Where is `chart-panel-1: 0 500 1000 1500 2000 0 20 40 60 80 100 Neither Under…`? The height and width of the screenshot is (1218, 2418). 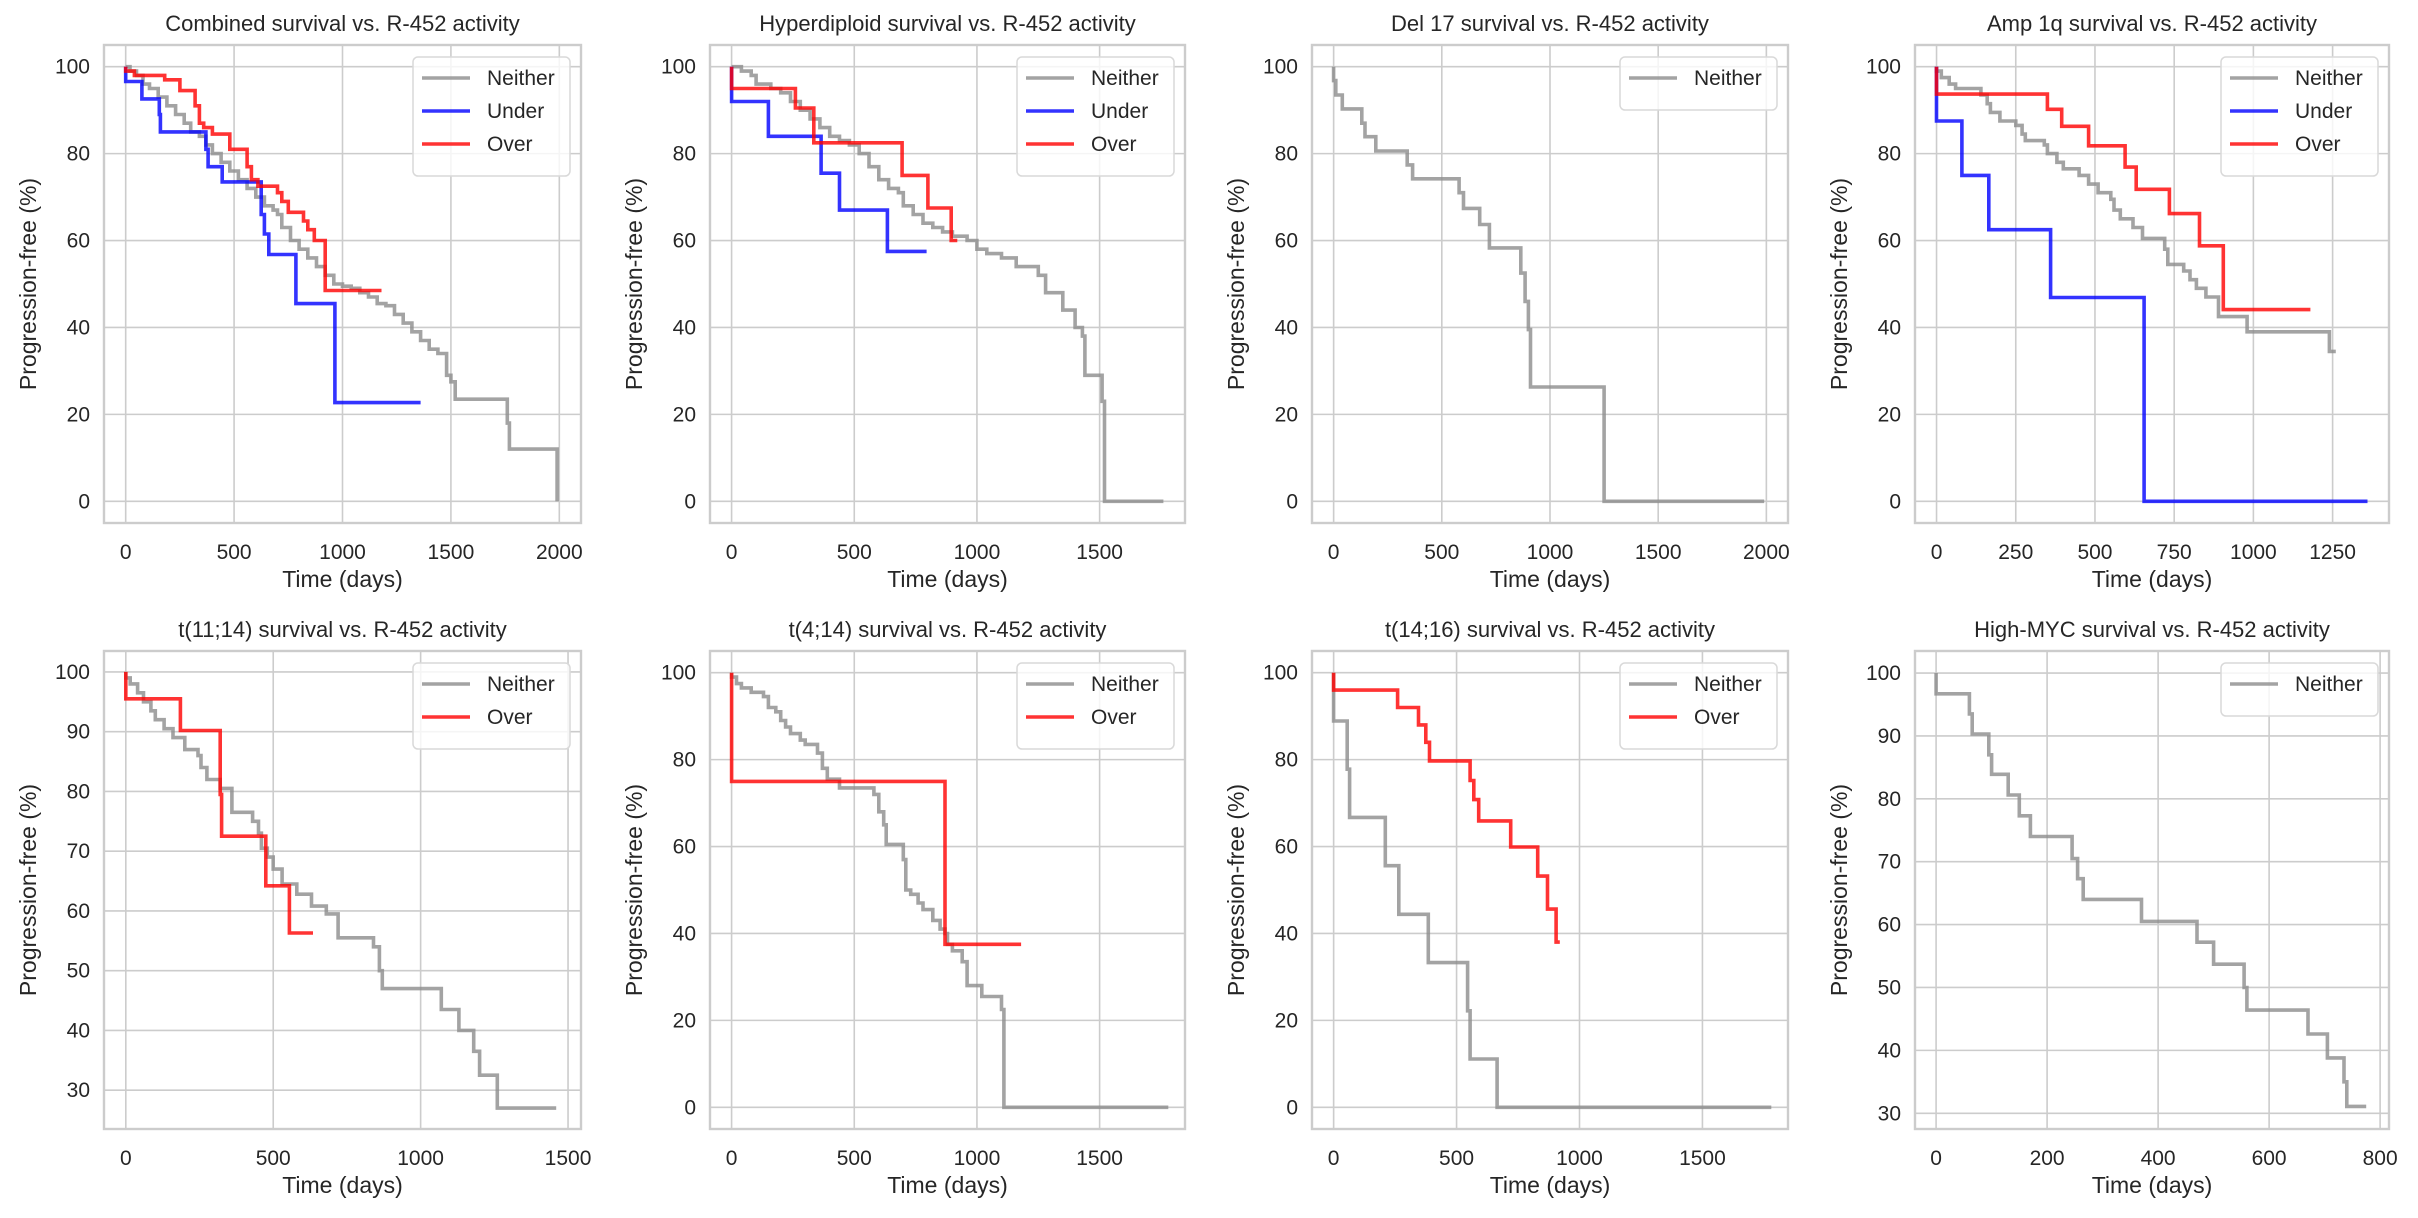 chart-panel-1: 0 500 1000 1500 2000 0 20 40 60 80 100 Neither Under… is located at coordinates (299, 301).